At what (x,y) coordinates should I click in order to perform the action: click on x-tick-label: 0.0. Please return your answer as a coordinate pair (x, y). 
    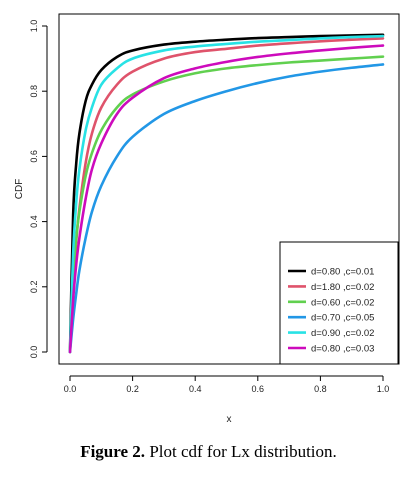
    Looking at the image, I should click on (70, 389).